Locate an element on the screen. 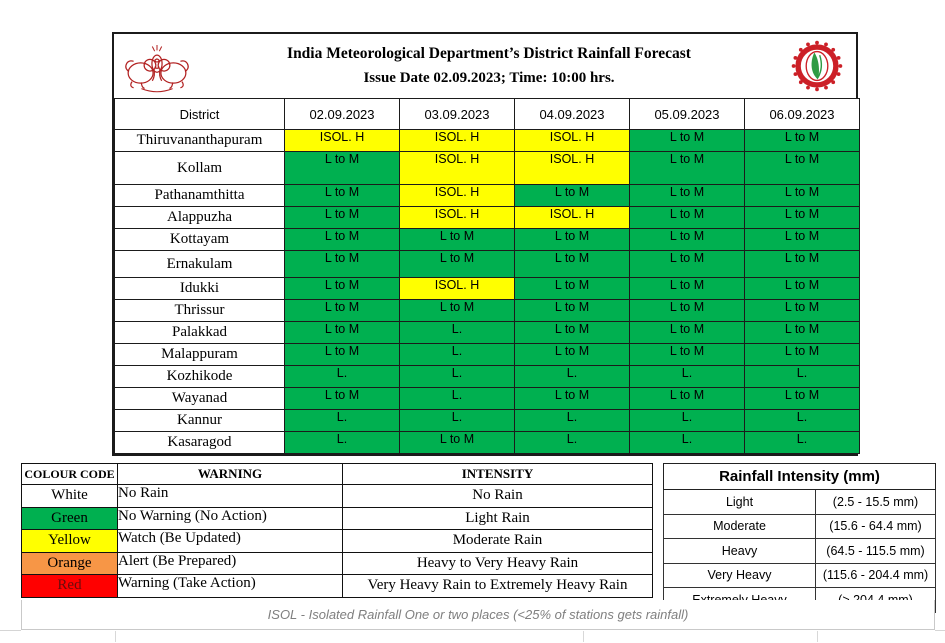 The image size is (945, 643). legend-column-header: COLOUR CODE is located at coordinates (69, 474).